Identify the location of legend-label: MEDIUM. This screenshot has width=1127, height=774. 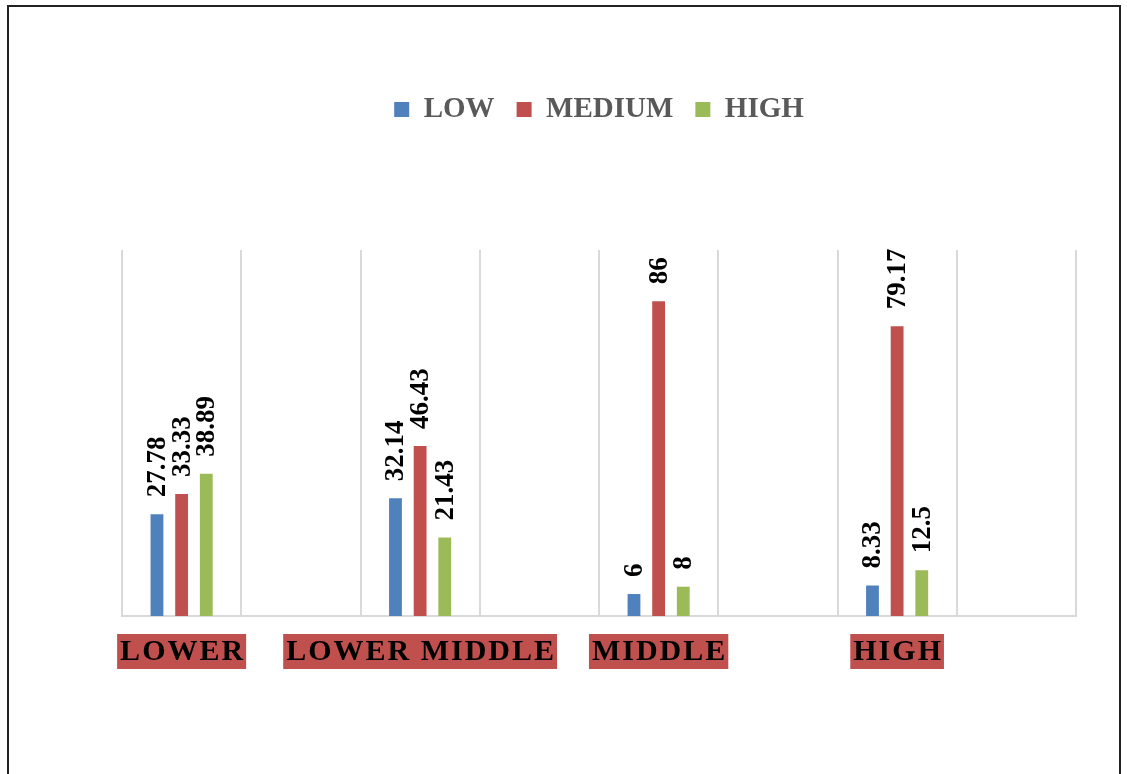
(610, 106).